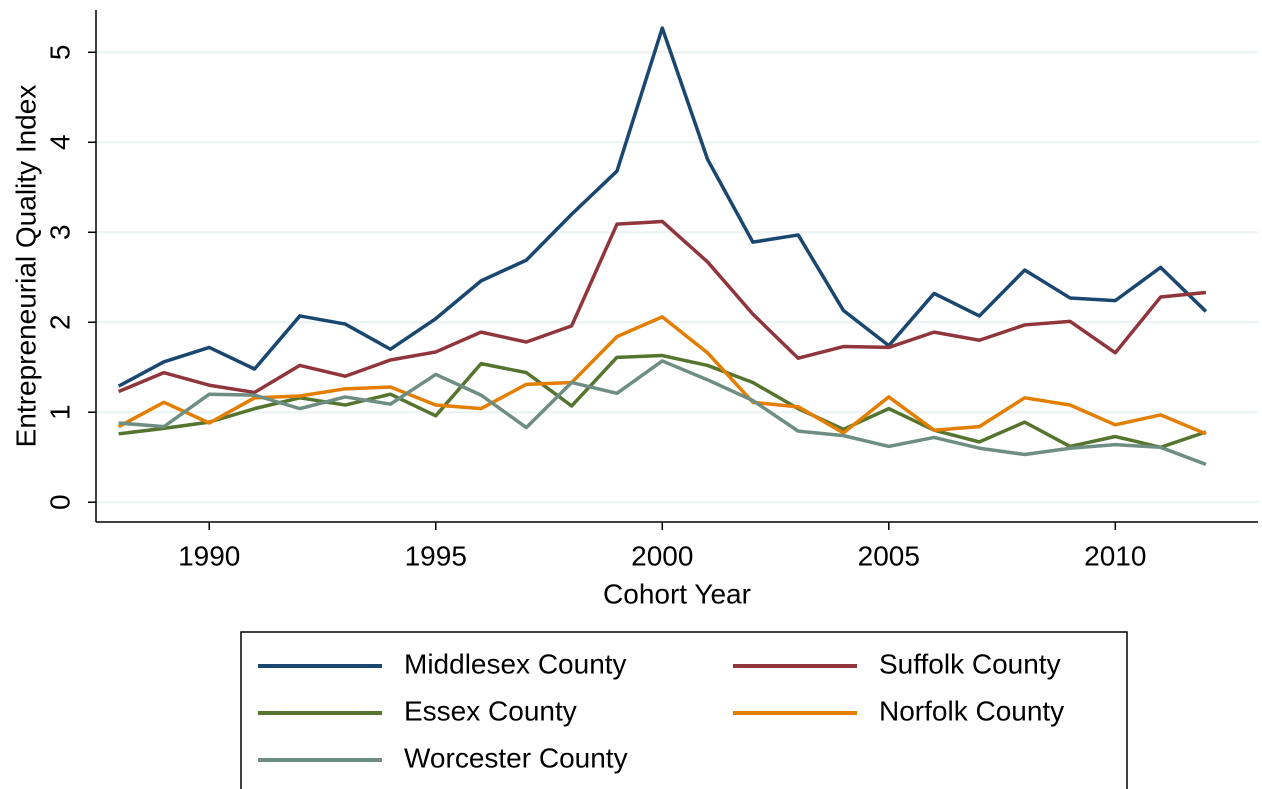  Describe the element at coordinates (59, 53) in the screenshot. I see `y-tick-label: 5` at that location.